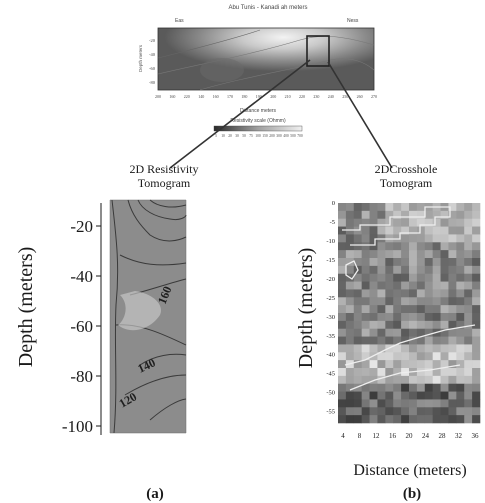 The width and height of the screenshot is (485, 503). Describe the element at coordinates (81, 326) in the screenshot. I see `panel-a-ytick-label: -60` at that location.